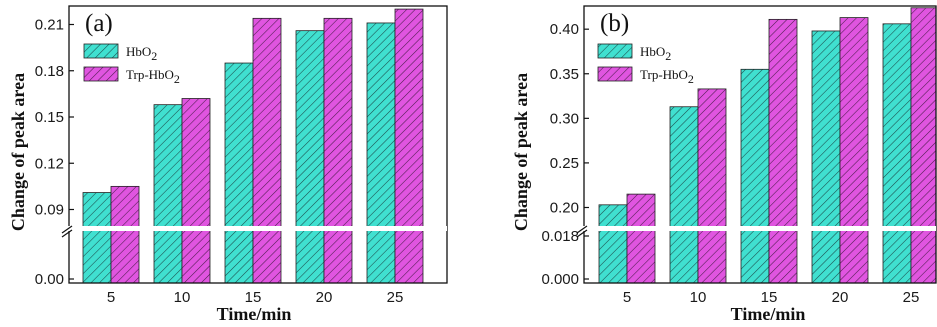 This screenshot has width=937, height=327. I want to click on y-tick-label: 0.15, so click(49, 117).